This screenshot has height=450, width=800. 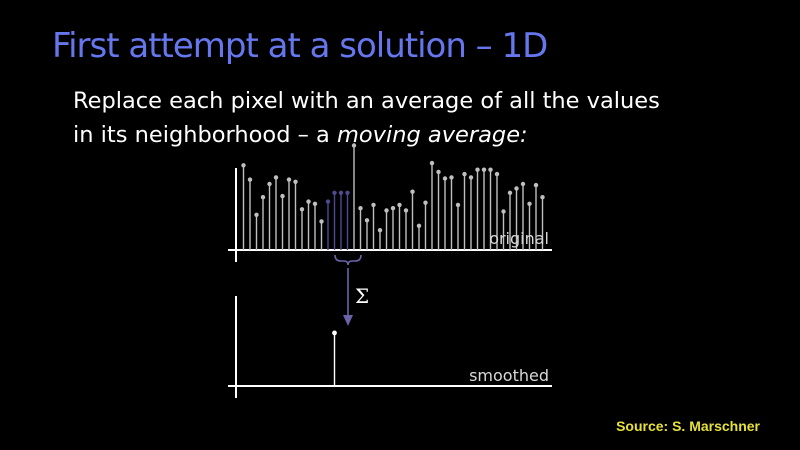 I want to click on smoothed-label: smoothed, so click(x=509, y=375).